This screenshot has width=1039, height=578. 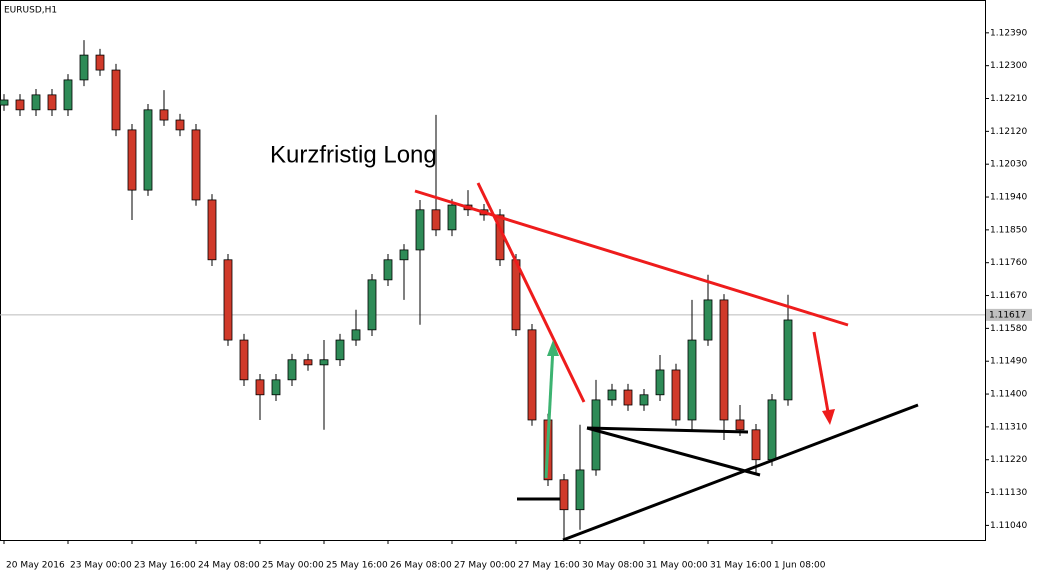 I want to click on y-tick-label: 1.12300, so click(x=1008, y=66).